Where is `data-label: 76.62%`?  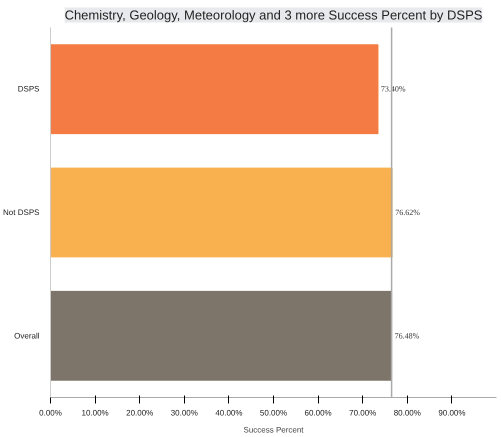
data-label: 76.62% is located at coordinates (407, 212).